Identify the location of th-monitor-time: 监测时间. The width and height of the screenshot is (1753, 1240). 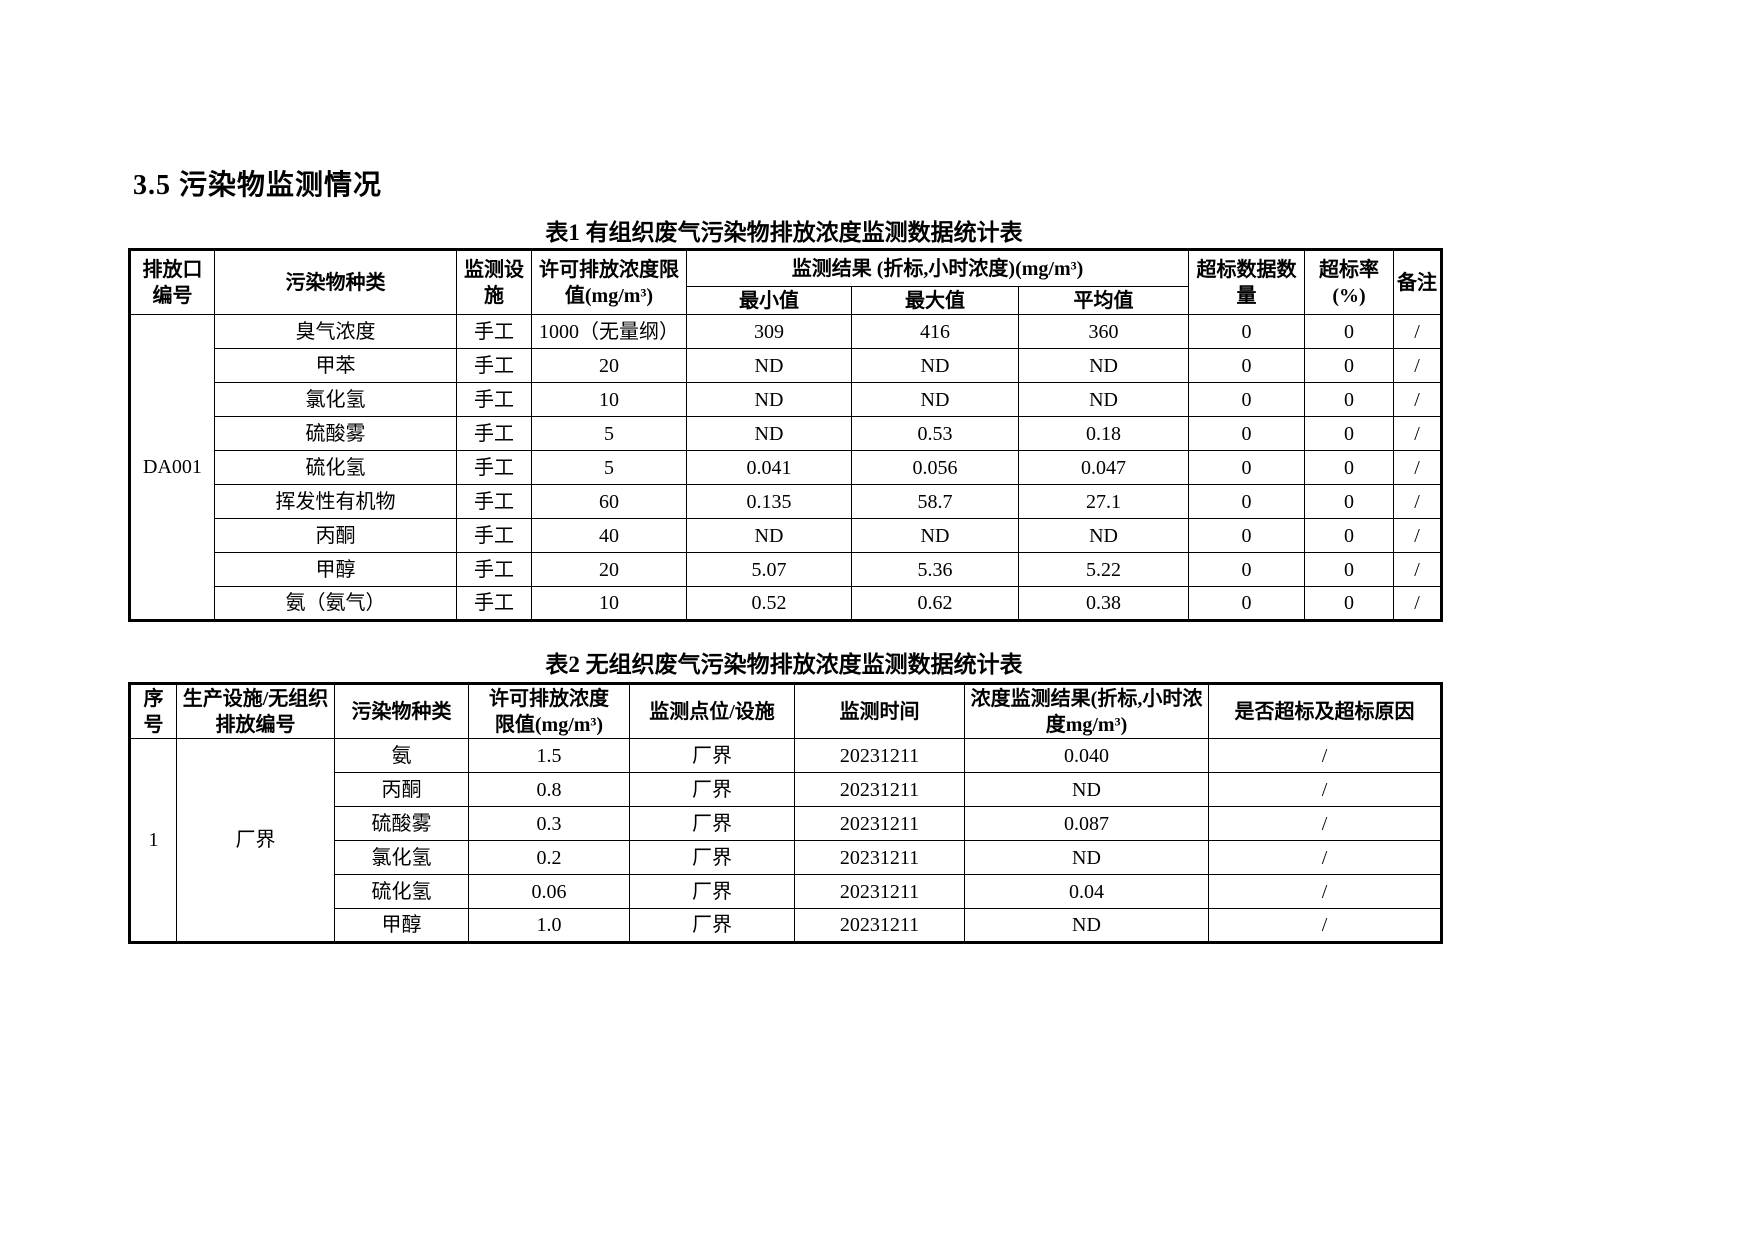
(879, 711).